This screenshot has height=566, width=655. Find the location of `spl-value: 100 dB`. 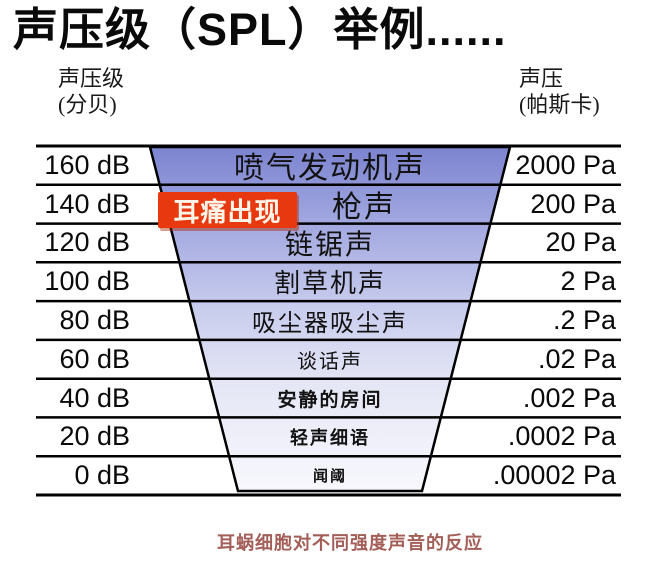

spl-value: 100 dB is located at coordinates (87, 281).